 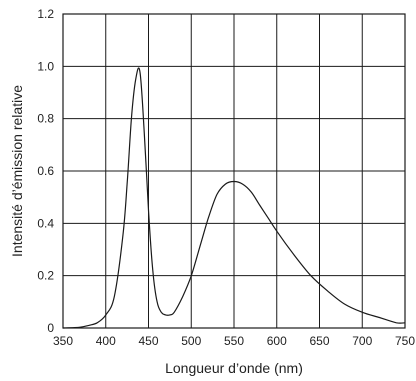 What do you see at coordinates (45, 276) in the screenshot?
I see `y-tick-label: 0.2` at bounding box center [45, 276].